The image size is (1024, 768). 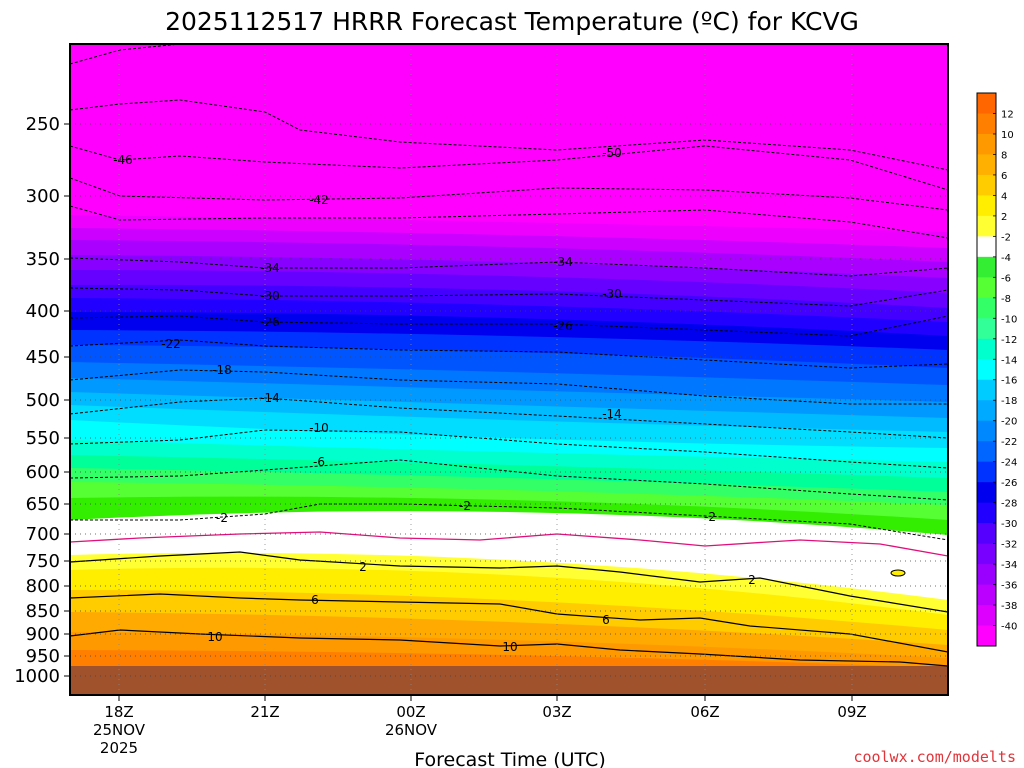 What do you see at coordinates (898, 573) in the screenshot?
I see `warm-pocket-contour` at bounding box center [898, 573].